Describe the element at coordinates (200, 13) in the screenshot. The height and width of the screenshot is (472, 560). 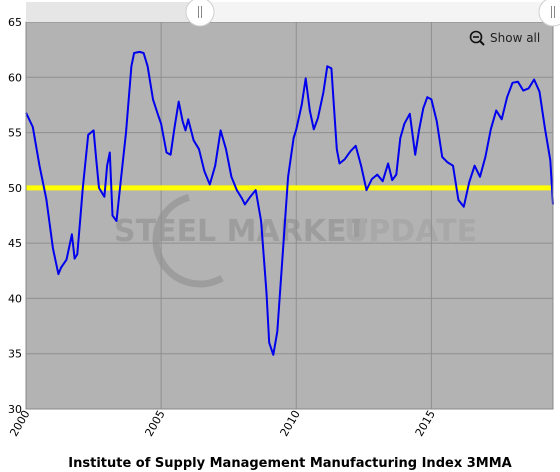
I see `navigator-left-handle` at that location.